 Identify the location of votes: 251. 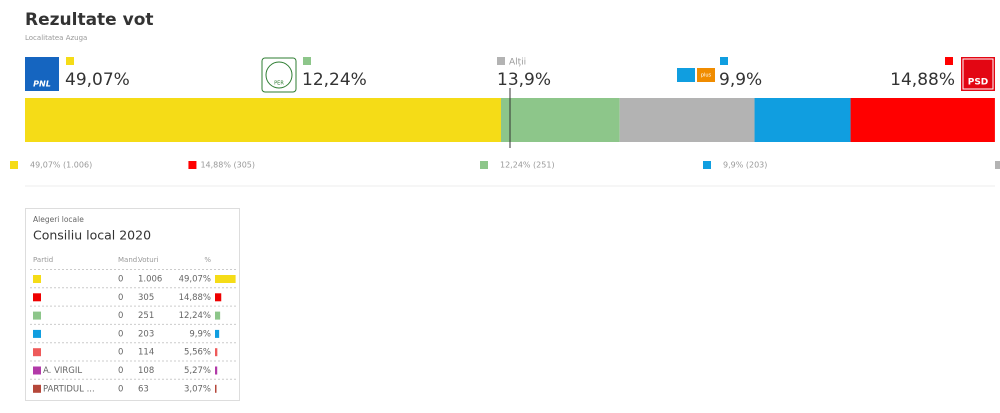
(146, 316).